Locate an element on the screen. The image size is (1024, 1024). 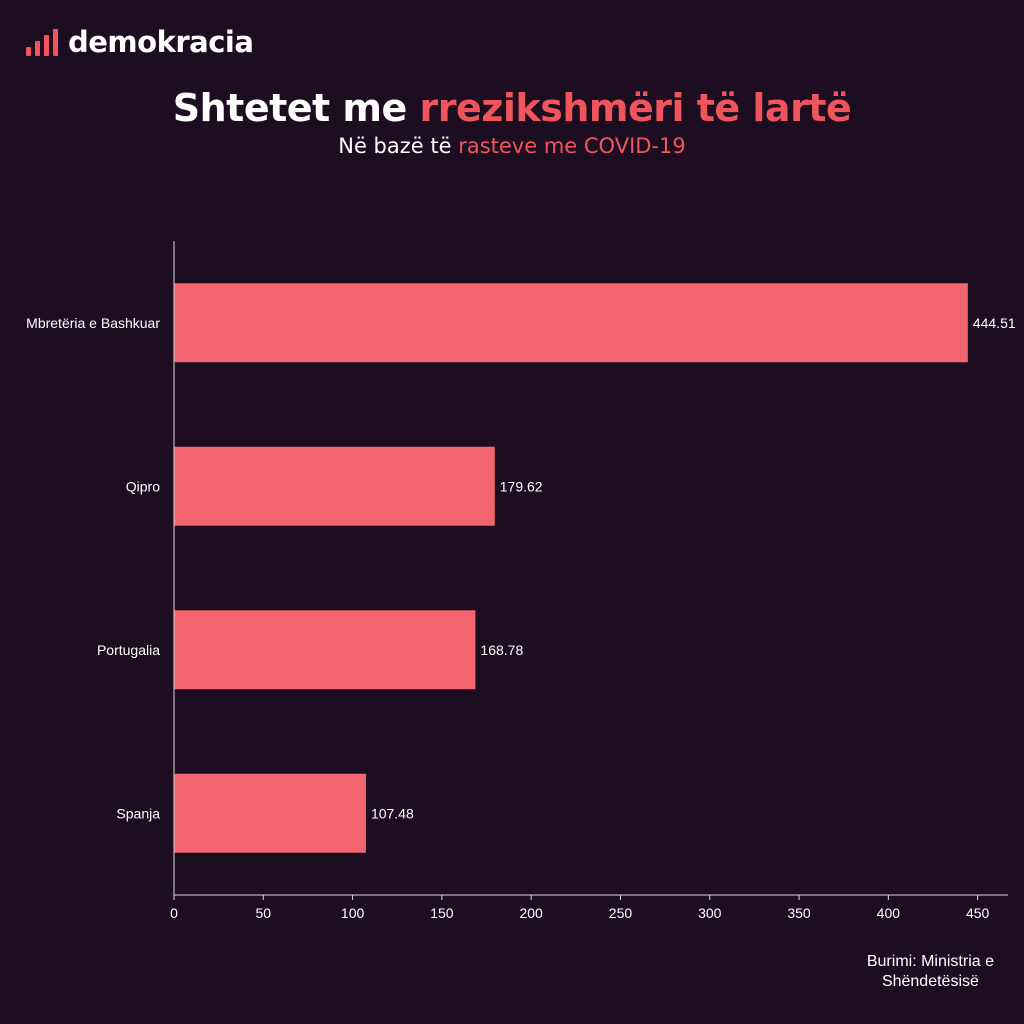
x-tick-label: 350 is located at coordinates (799, 913).